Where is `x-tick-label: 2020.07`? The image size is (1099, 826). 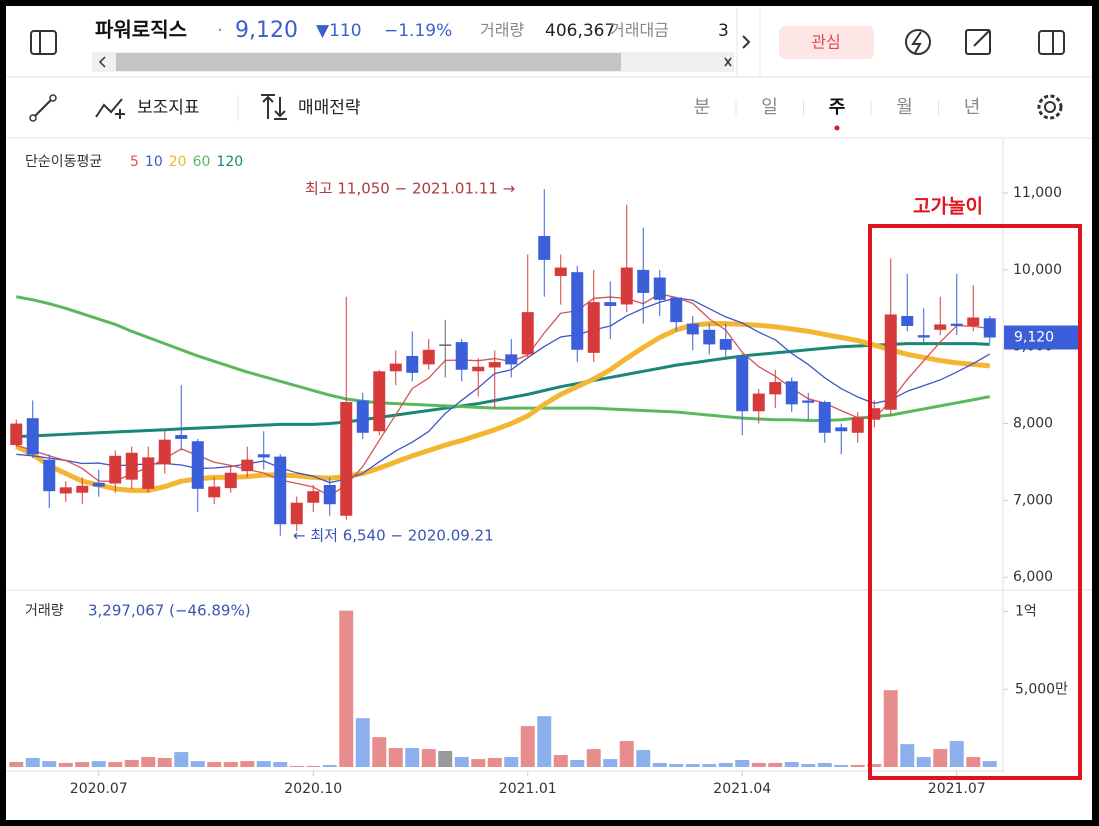
x-tick-label: 2020.07 is located at coordinates (99, 789).